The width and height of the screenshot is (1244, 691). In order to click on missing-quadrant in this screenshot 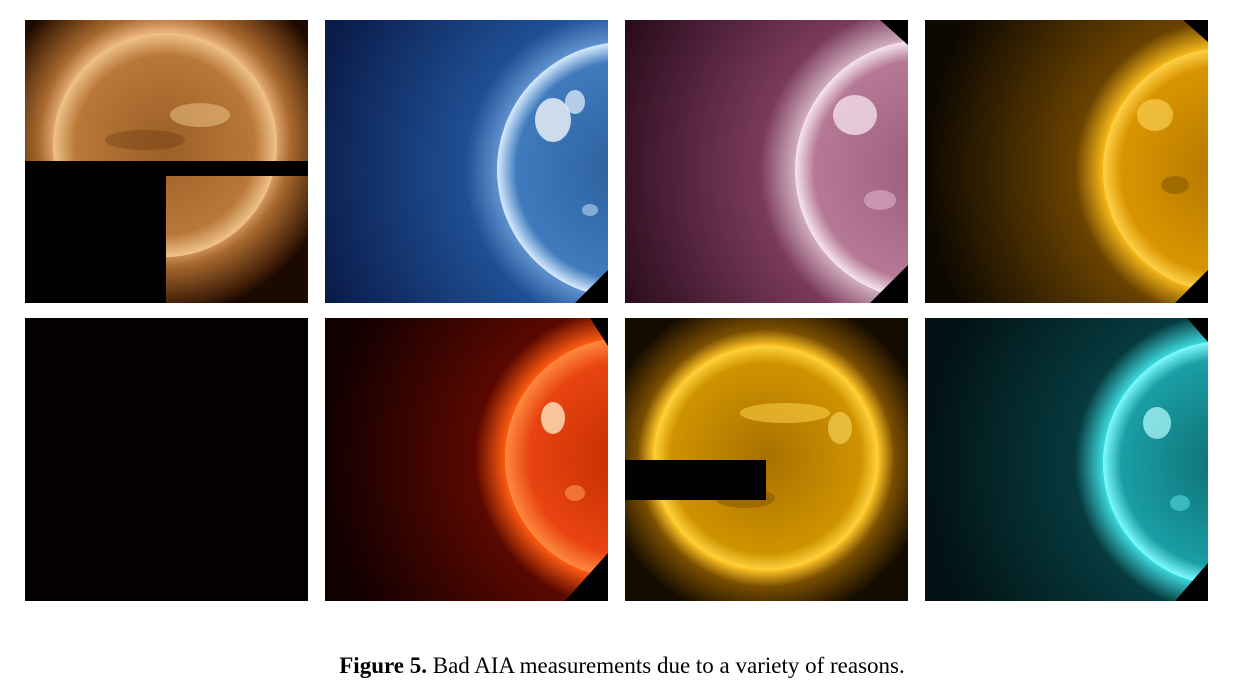, I will do `click(95, 239)`.